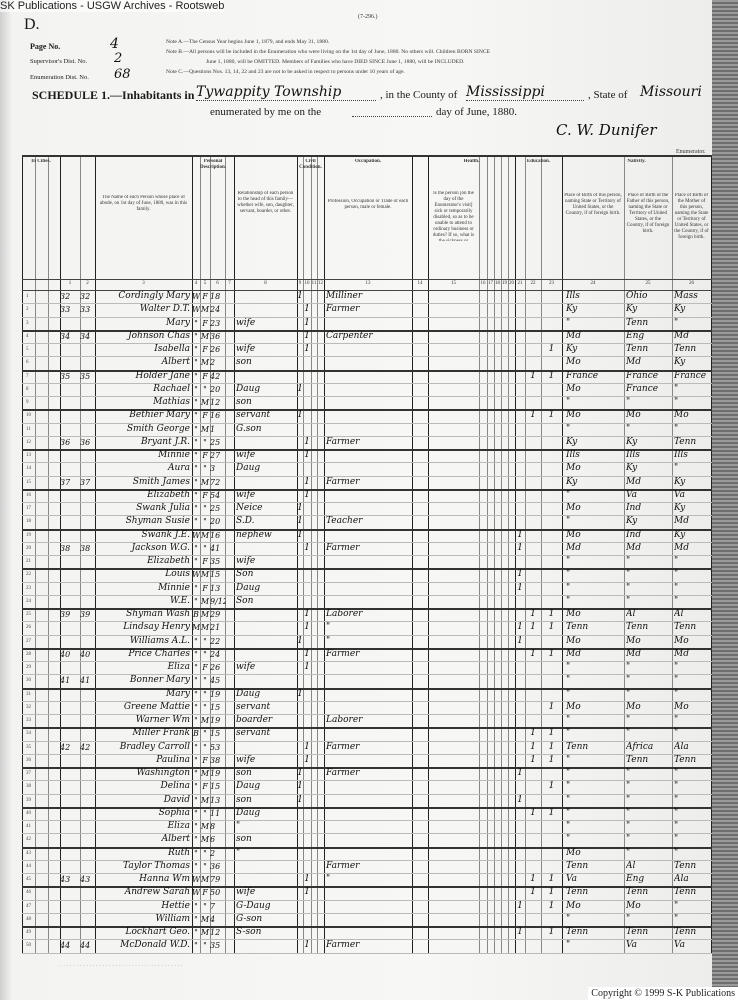  Describe the element at coordinates (343, 653) in the screenshot. I see `occupation: Farmer` at that location.